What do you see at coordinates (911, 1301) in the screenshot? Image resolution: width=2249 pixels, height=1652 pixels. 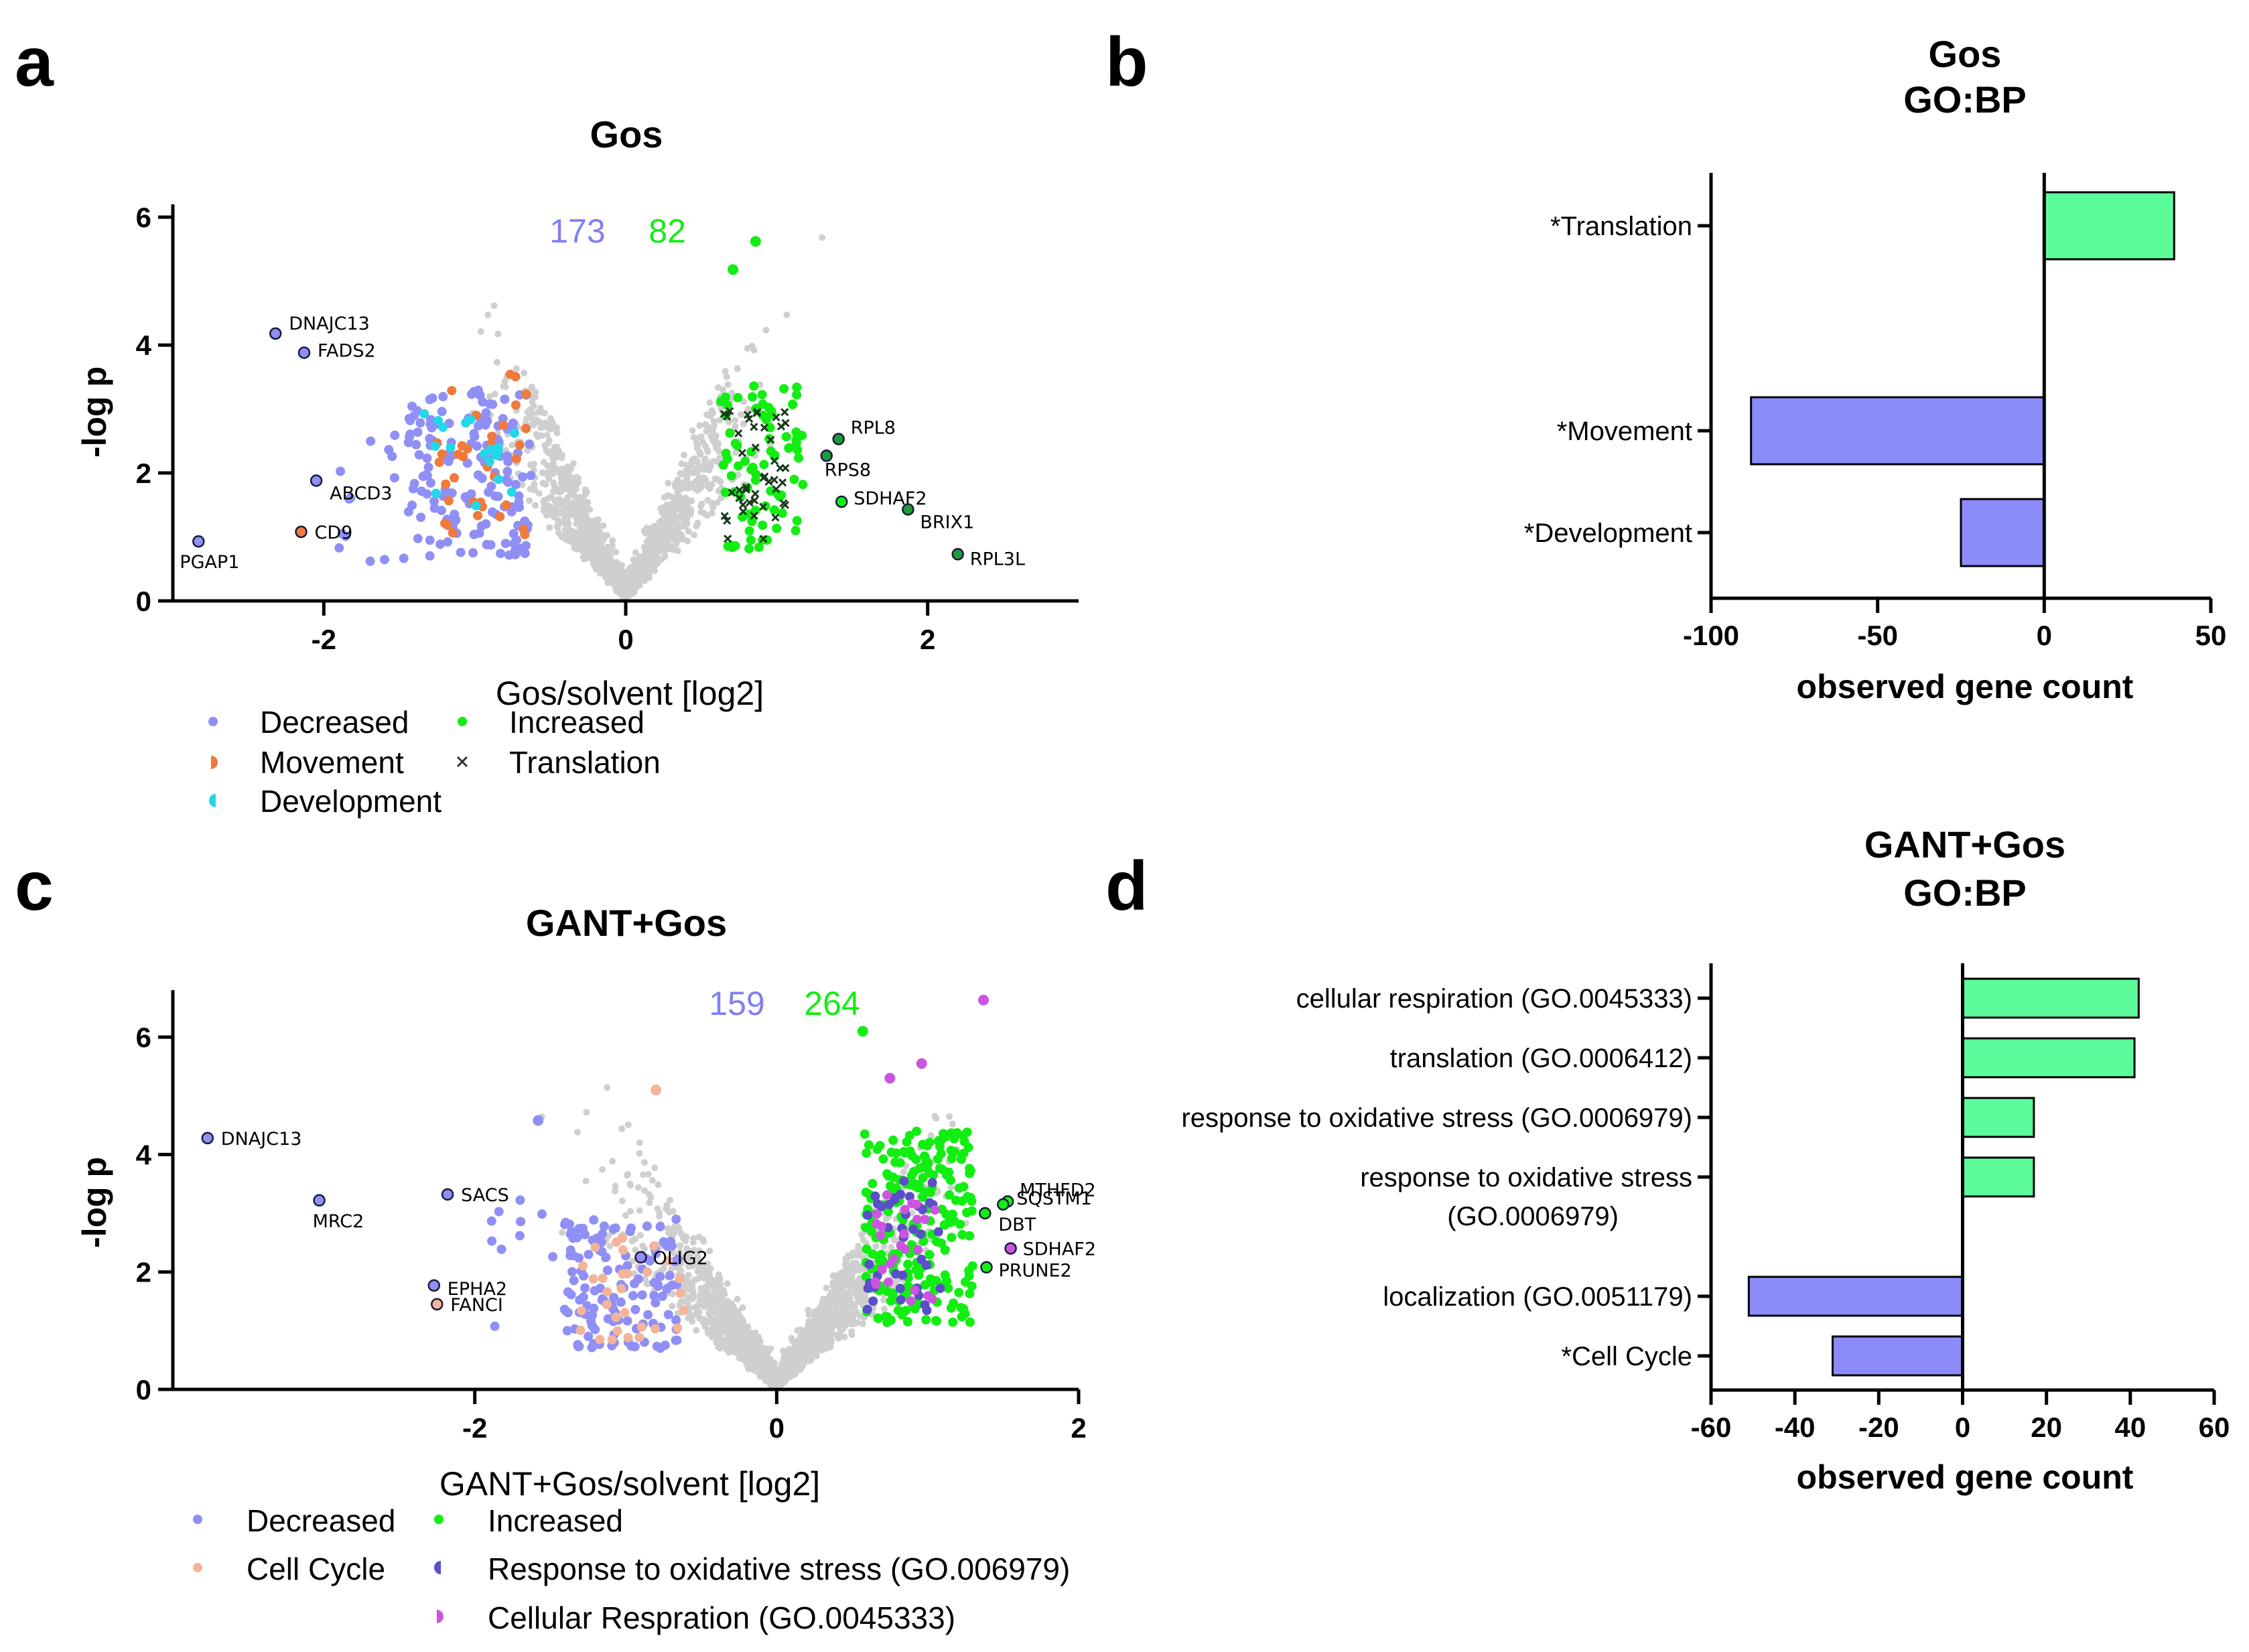 I see `respiration-point` at bounding box center [911, 1301].